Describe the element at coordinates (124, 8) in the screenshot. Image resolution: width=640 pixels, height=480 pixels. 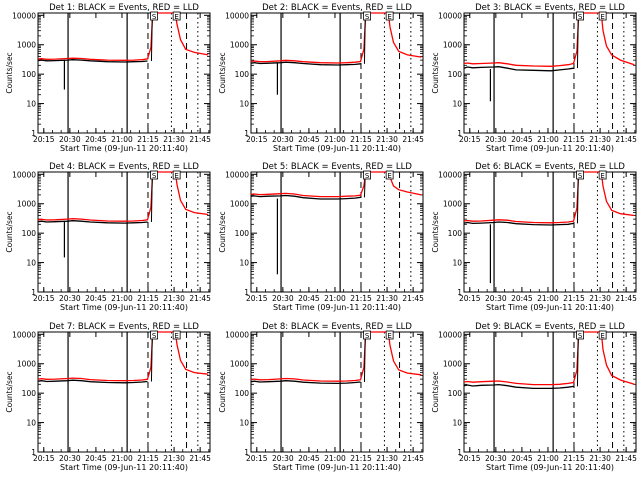
I see `panel-title: Det 1: BLACK = Events, RED = LLD` at that location.